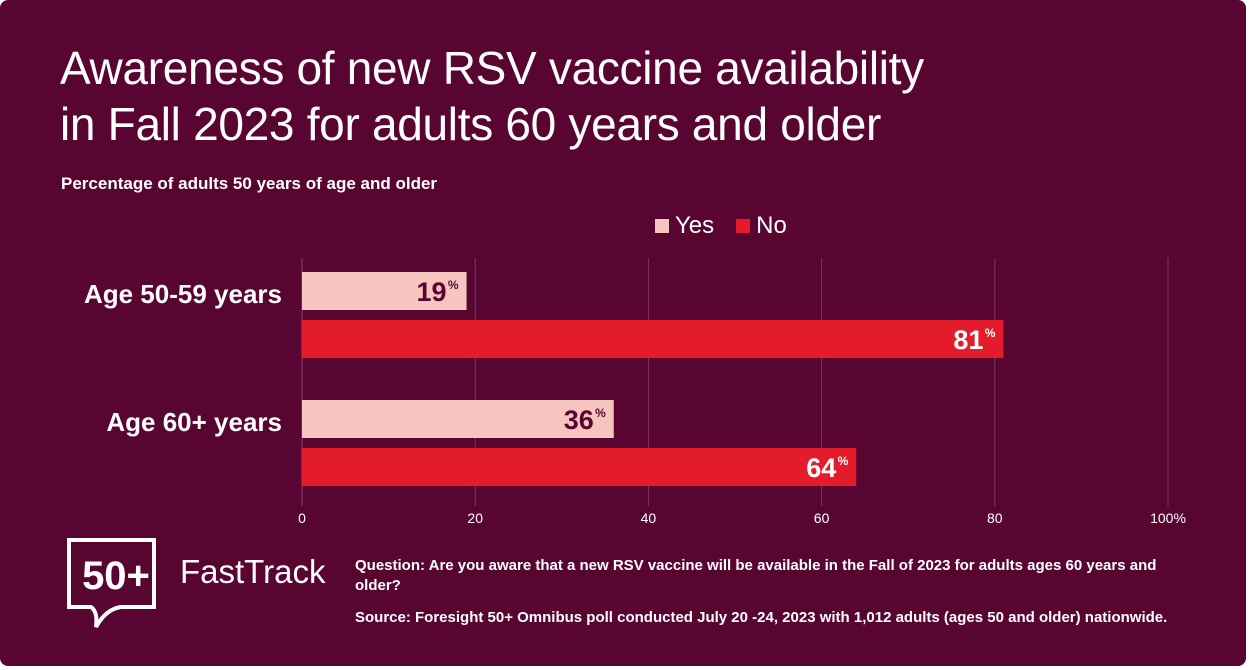 Image resolution: width=1252 pixels, height=670 pixels. What do you see at coordinates (695, 225) in the screenshot?
I see `legend-label-yes: Yes` at bounding box center [695, 225].